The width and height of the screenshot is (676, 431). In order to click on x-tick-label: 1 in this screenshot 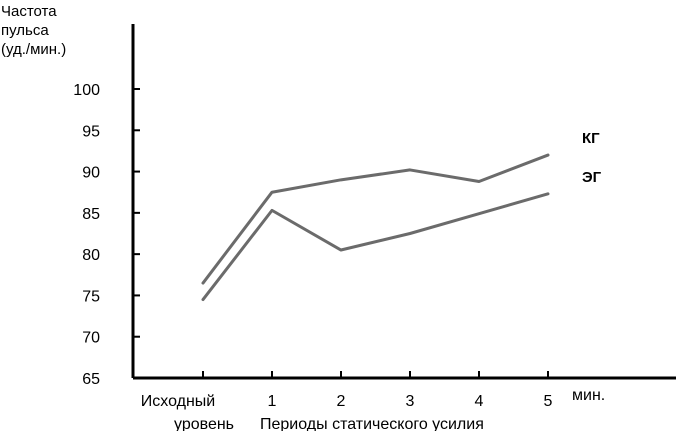, I will do `click(272, 401)`.